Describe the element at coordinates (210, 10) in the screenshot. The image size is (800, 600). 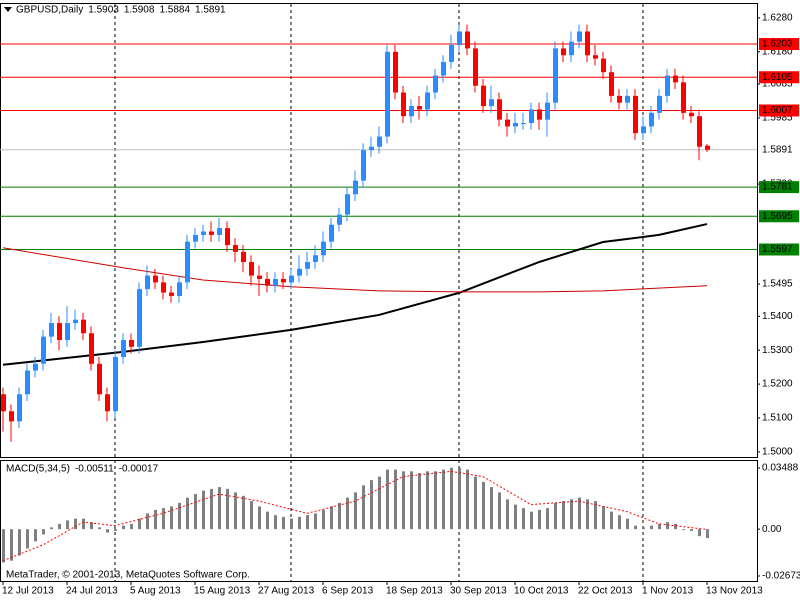
I see `close-value: 1.5891` at that location.